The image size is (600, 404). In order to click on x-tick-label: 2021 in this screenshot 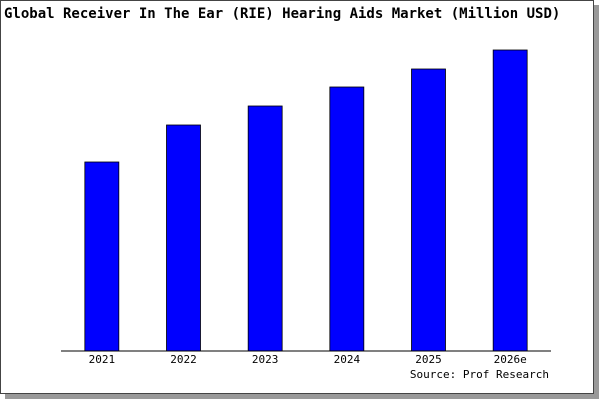, I will do `click(102, 359)`.